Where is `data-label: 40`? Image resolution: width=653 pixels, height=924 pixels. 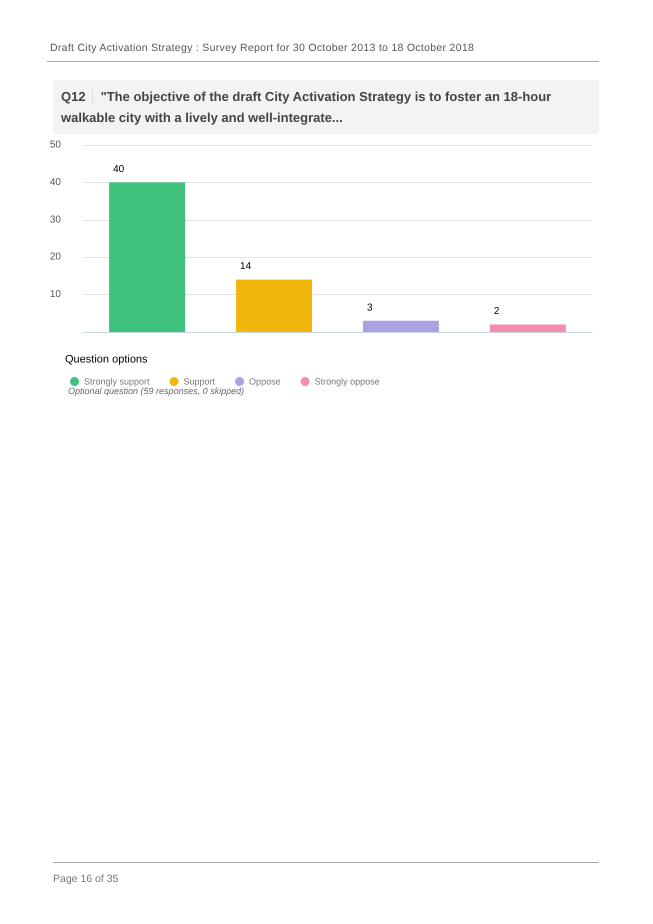 data-label: 40 is located at coordinates (119, 169).